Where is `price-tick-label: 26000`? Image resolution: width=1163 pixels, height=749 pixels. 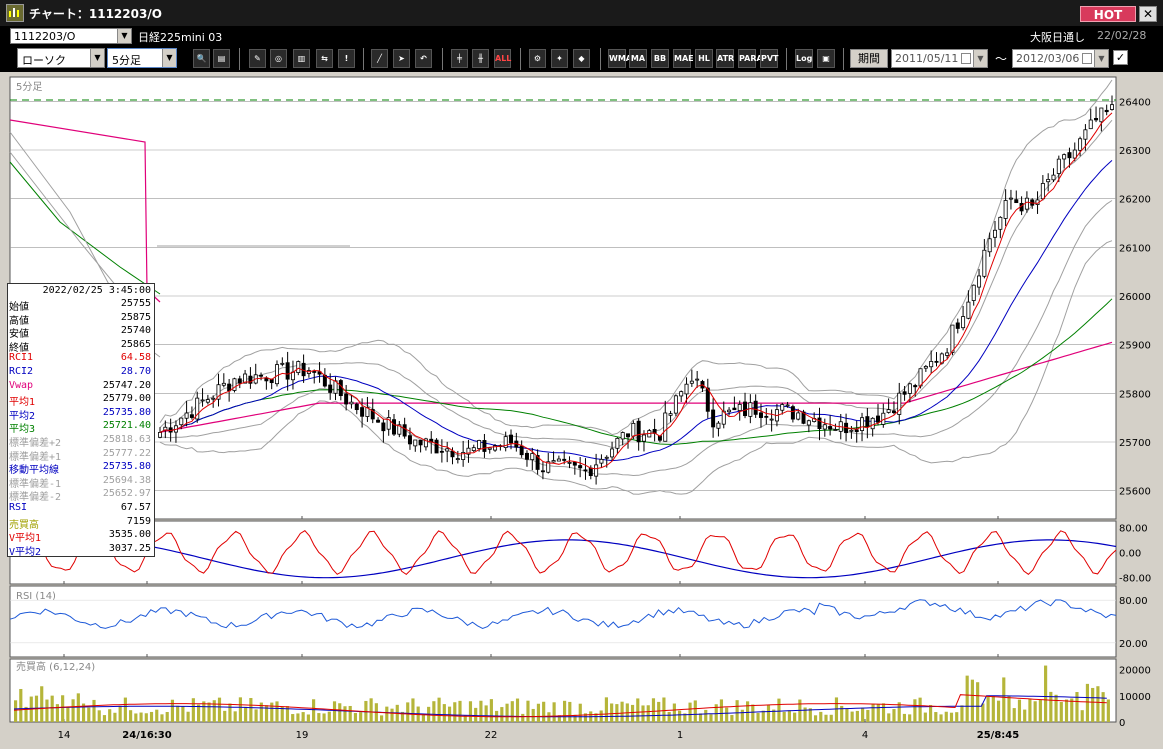 price-tick-label: 26000 is located at coordinates (1135, 297).